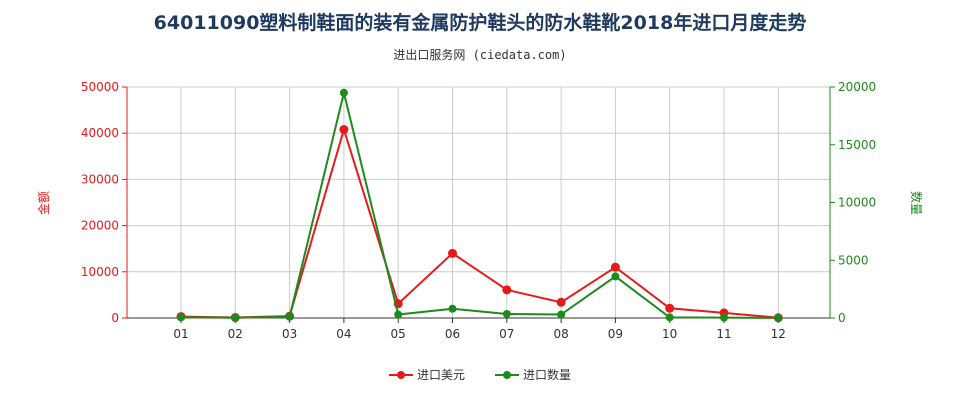 Image resolution: width=960 pixels, height=400 pixels. What do you see at coordinates (547, 375) in the screenshot?
I see `legend-label-quantity: 进口数量` at bounding box center [547, 375].